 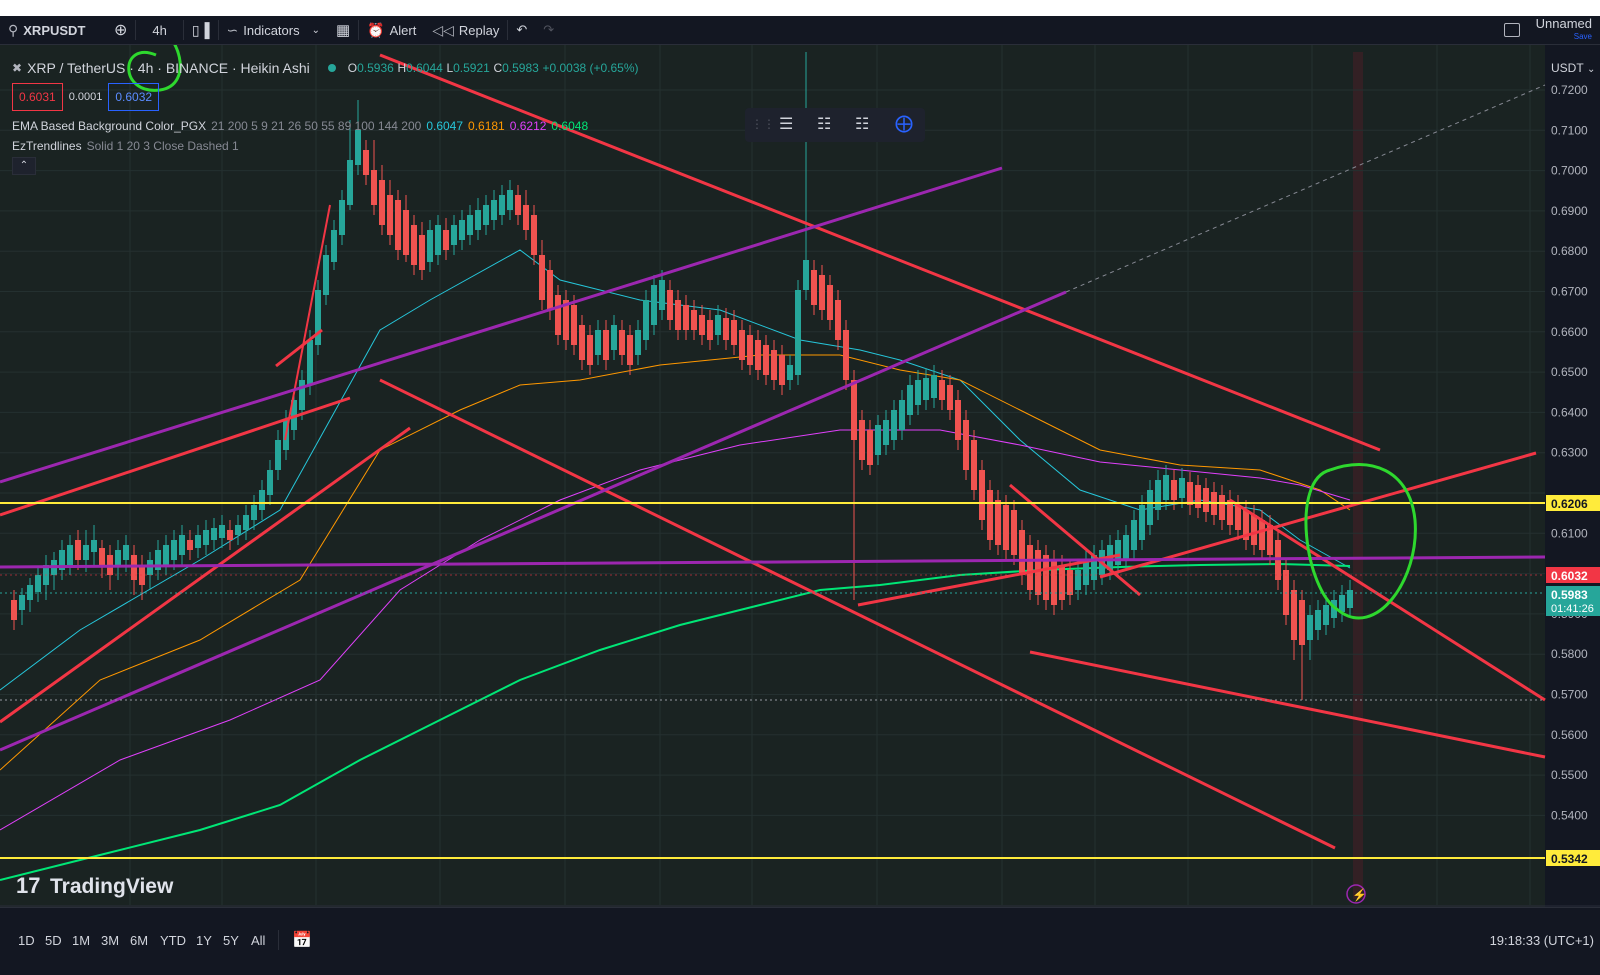 What do you see at coordinates (1541, 940) in the screenshot?
I see `clock: 19:18:33 (UTC+1)` at bounding box center [1541, 940].